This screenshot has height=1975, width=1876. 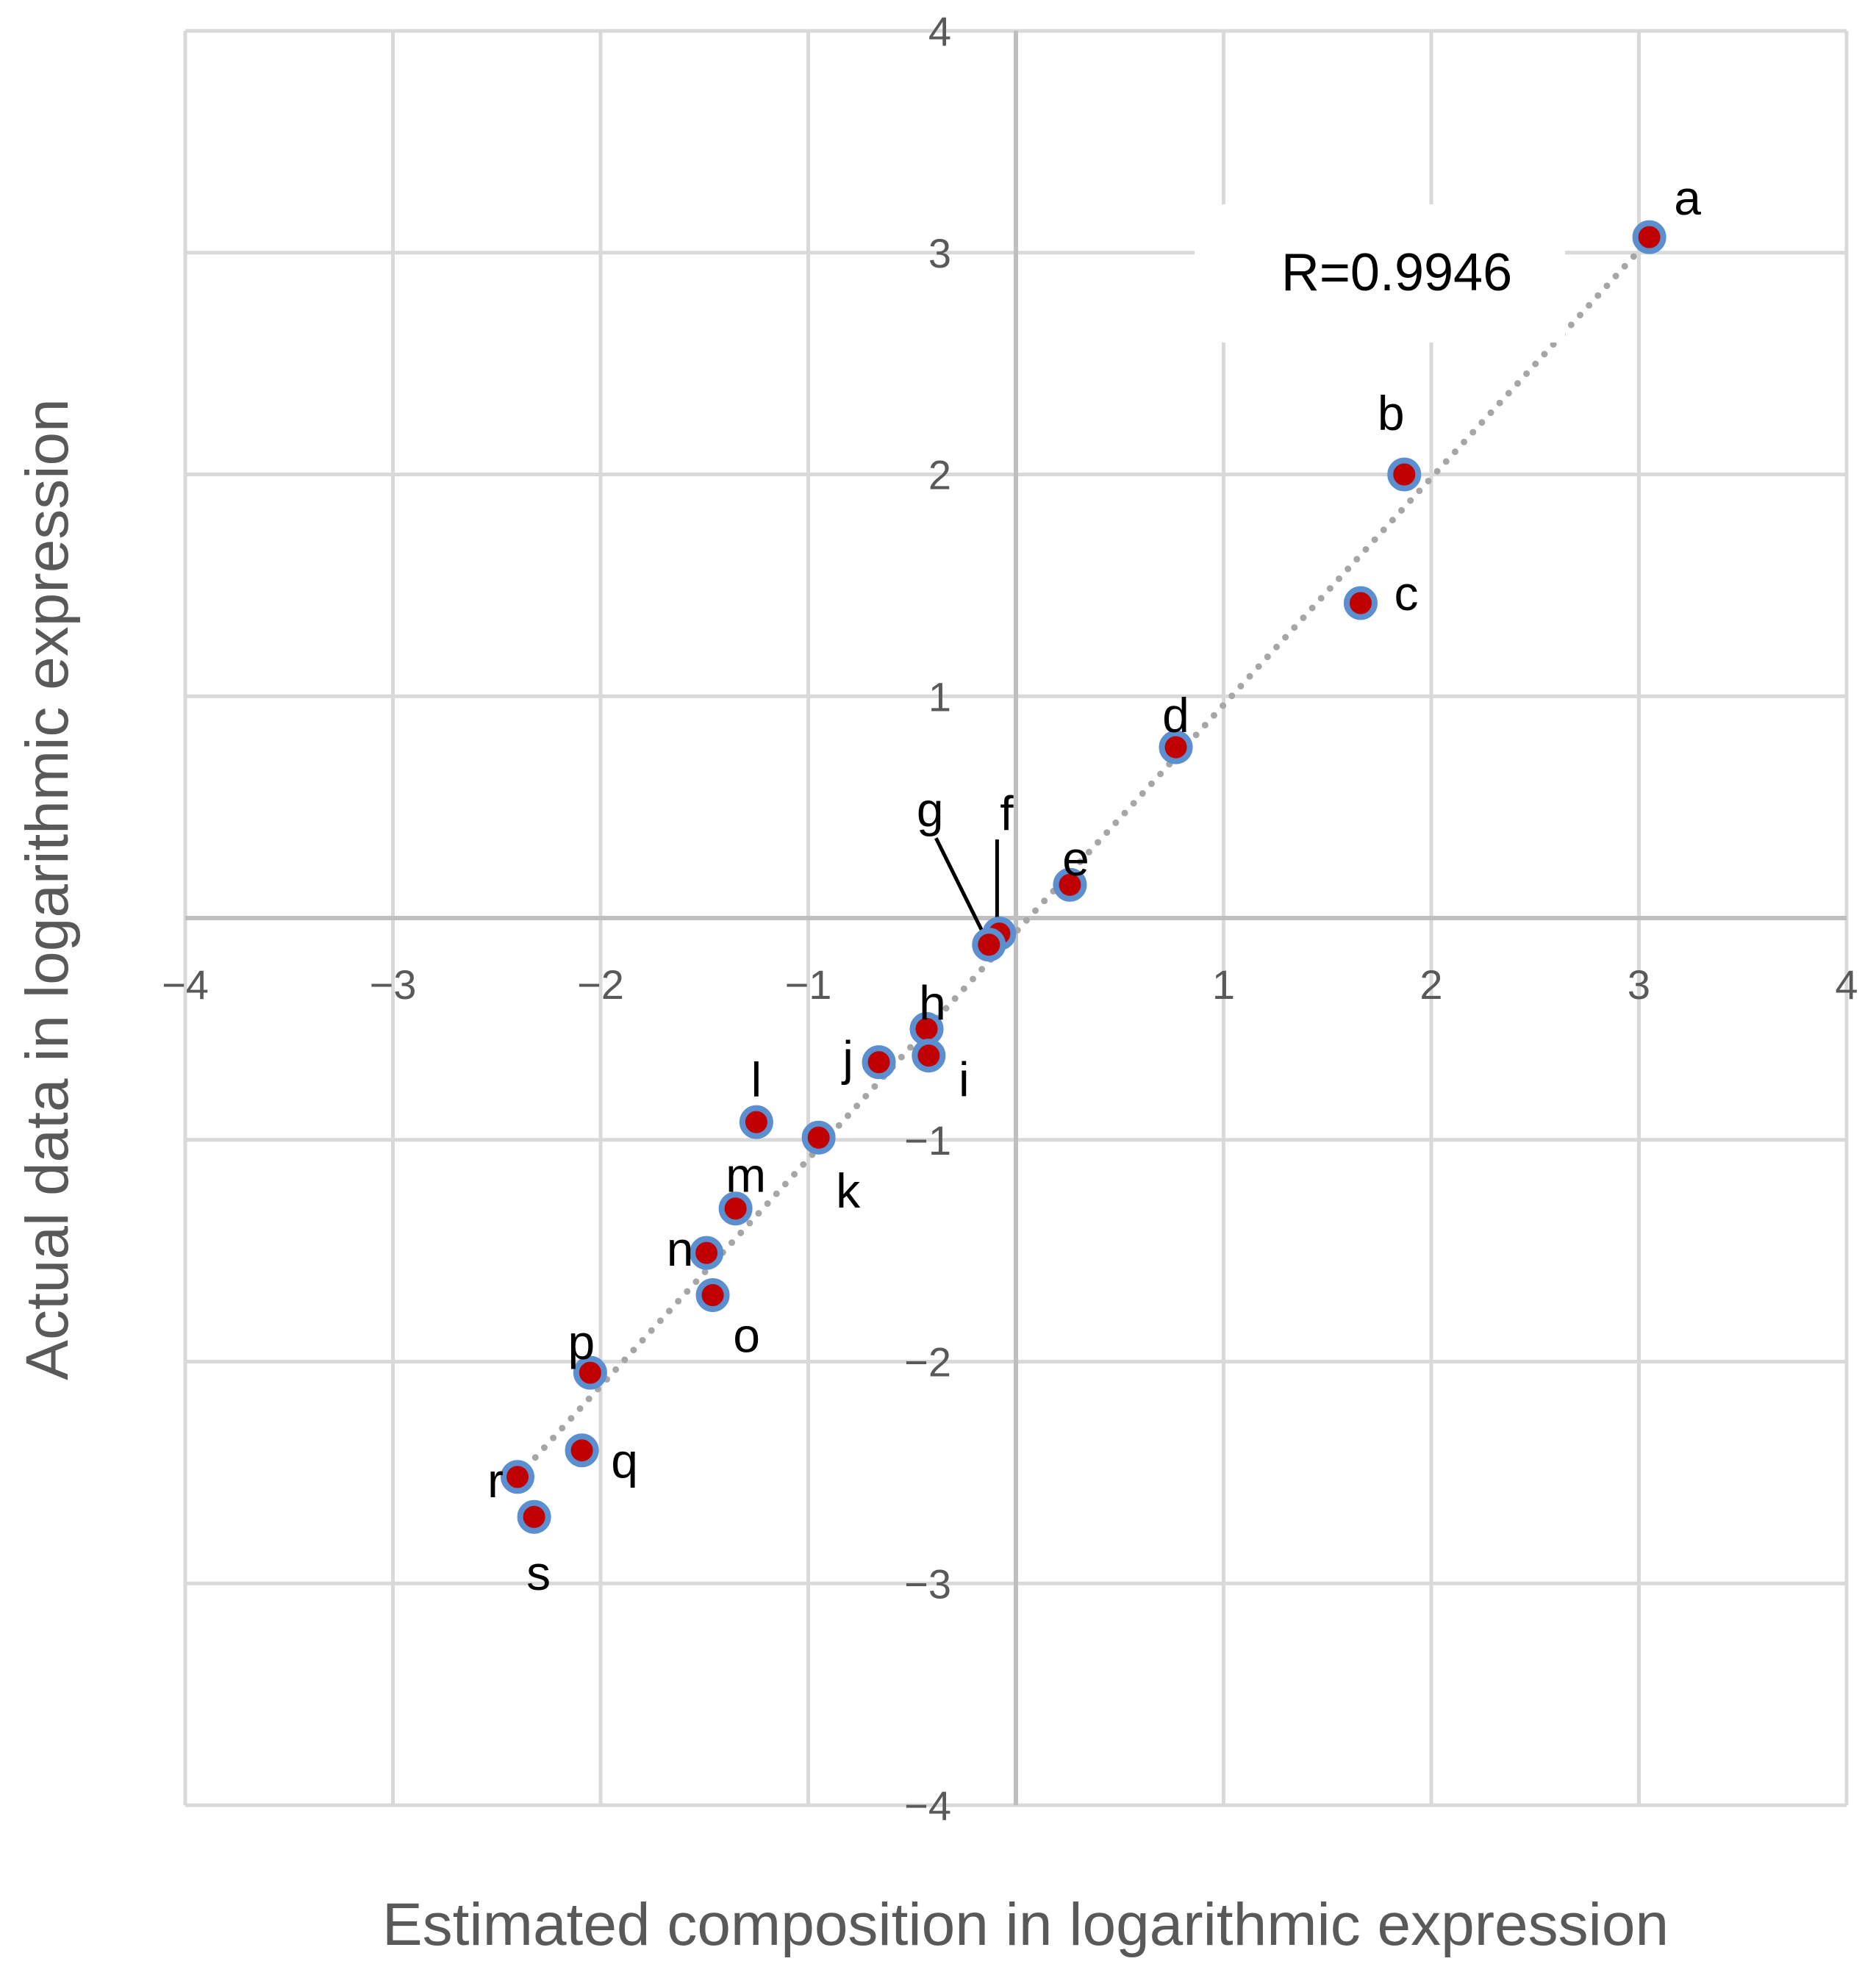 I want to click on data-point-g, so click(x=989, y=945).